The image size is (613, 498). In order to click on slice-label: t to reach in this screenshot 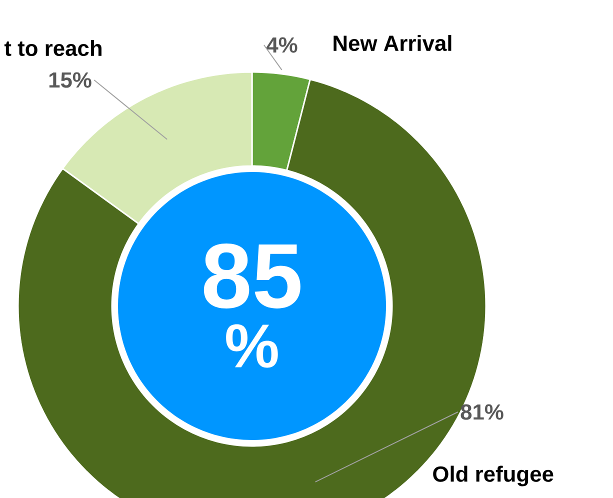, I will do `click(53, 48)`.